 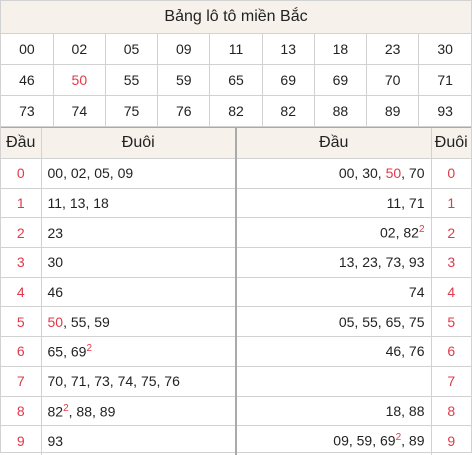 What do you see at coordinates (21, 411) in the screenshot?
I see `dau-index: 8` at bounding box center [21, 411].